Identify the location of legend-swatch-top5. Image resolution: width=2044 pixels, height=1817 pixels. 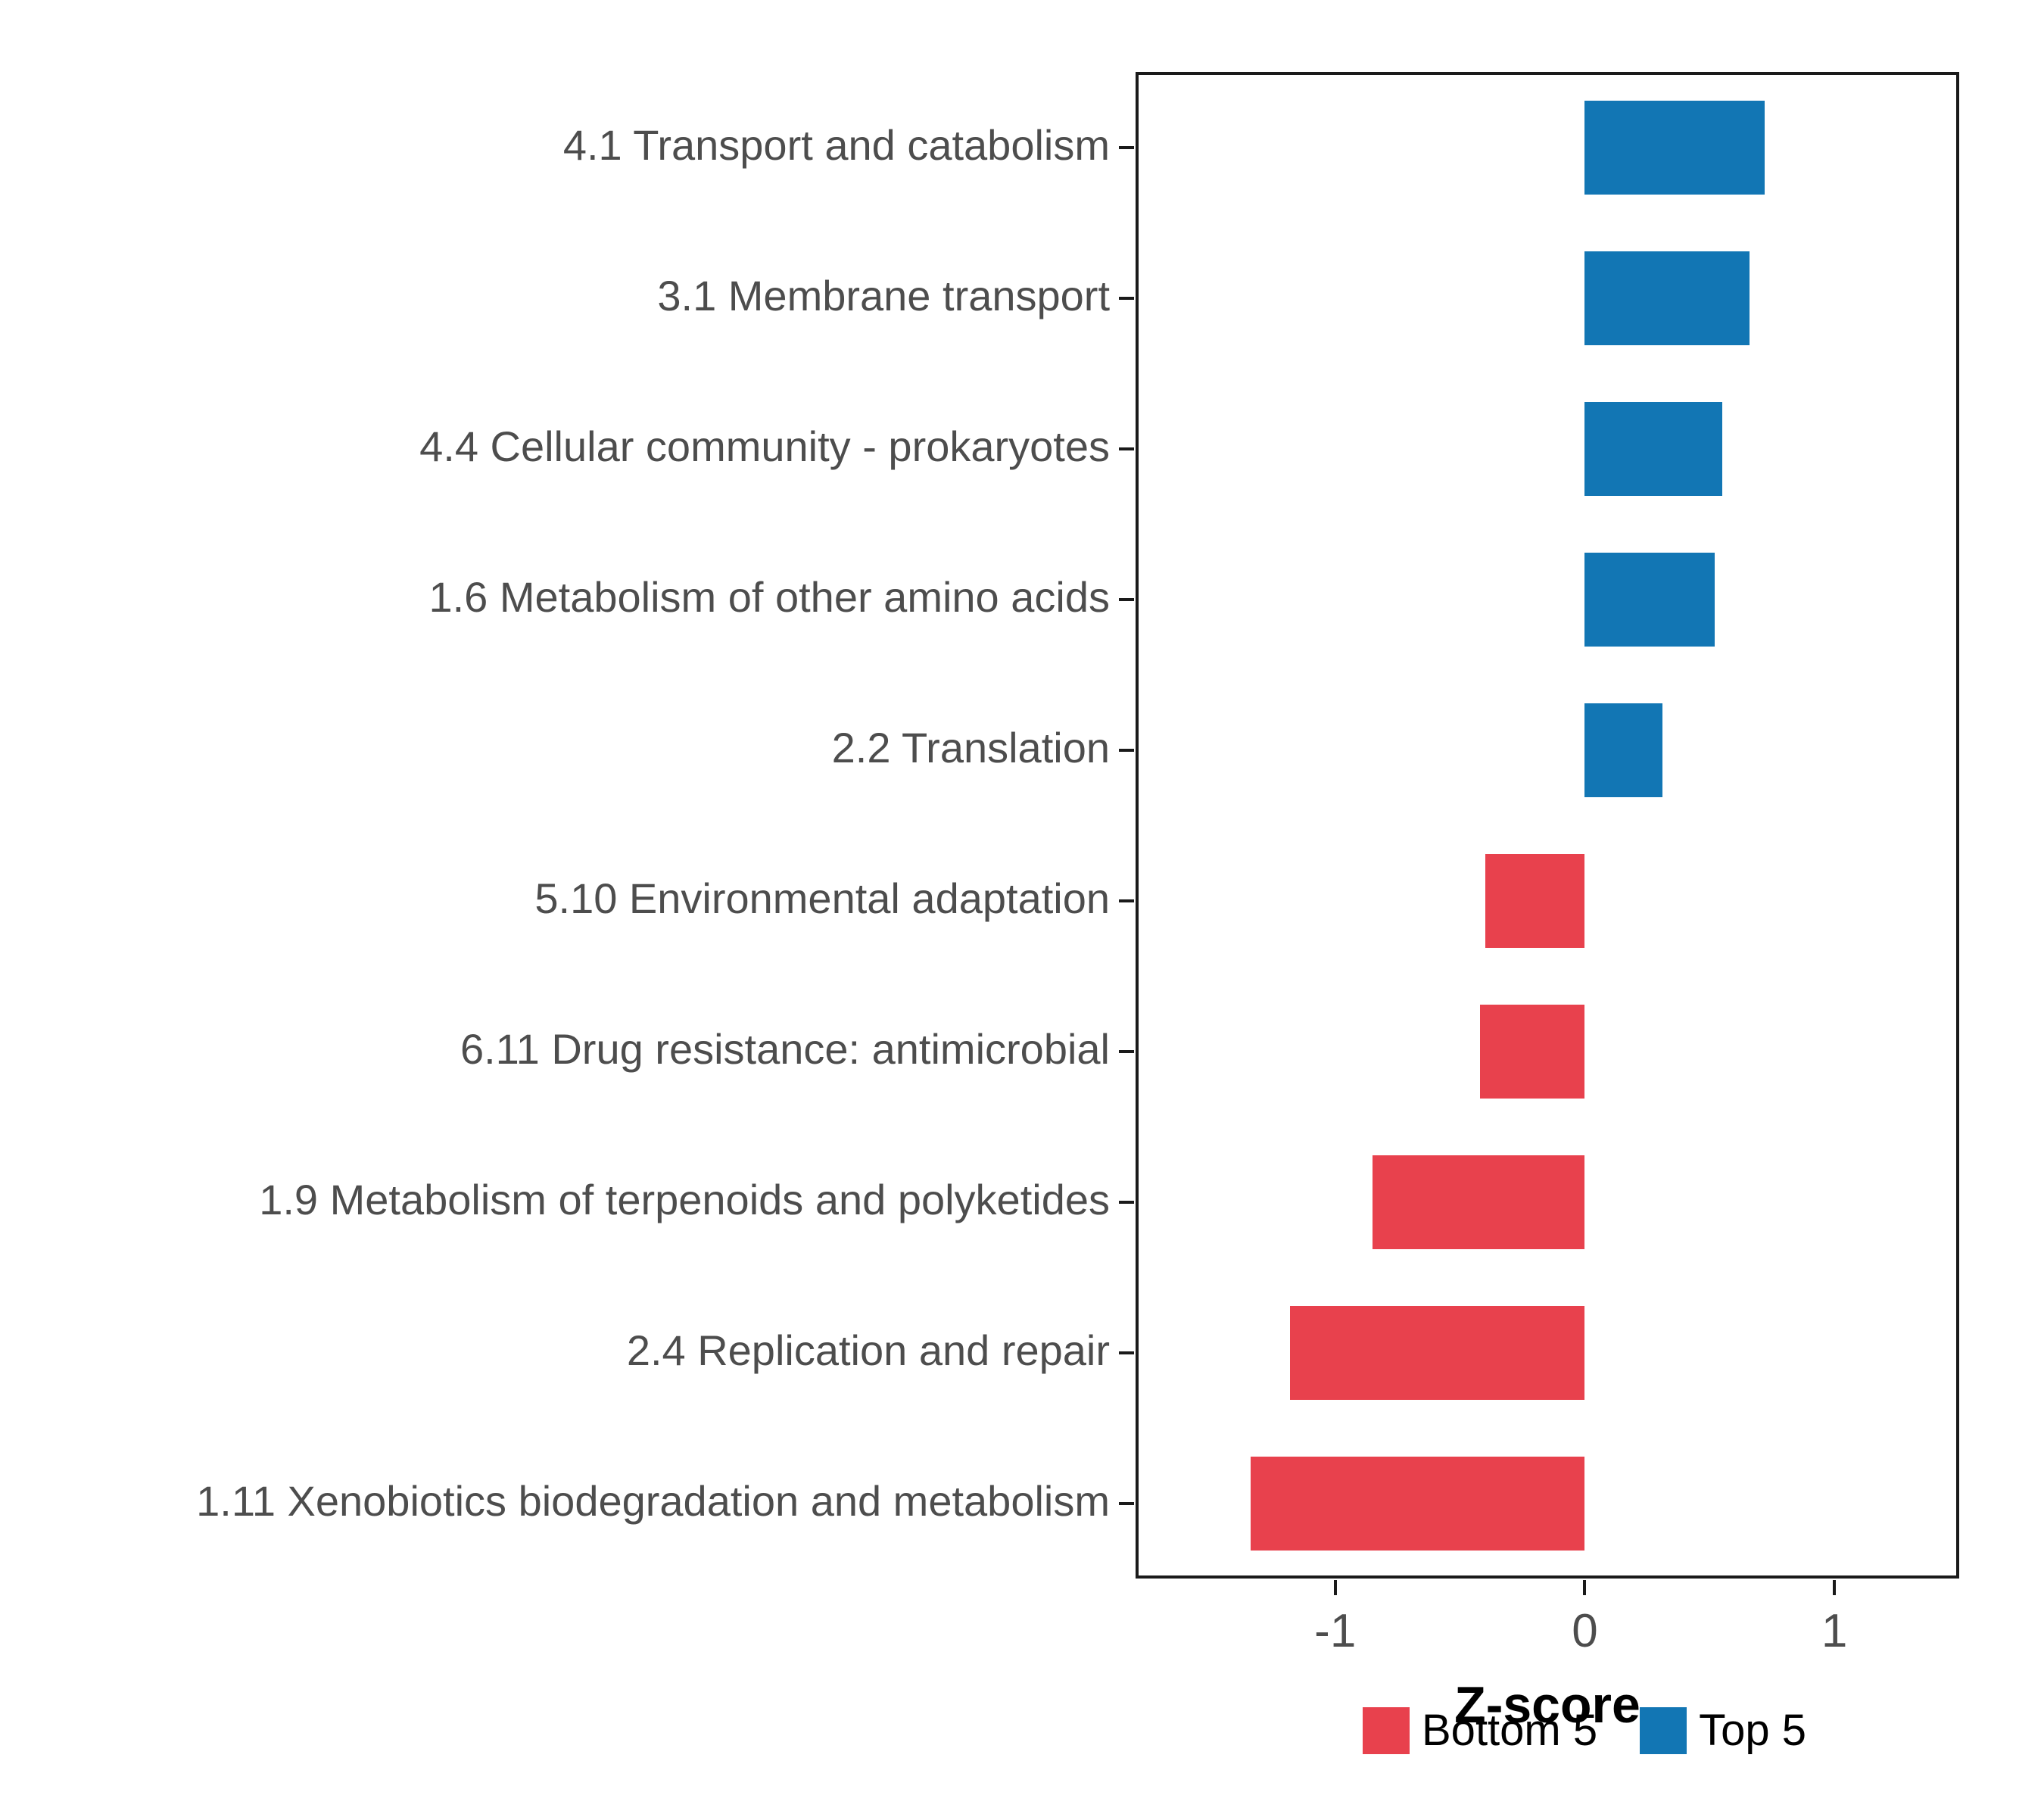
(1663, 1730).